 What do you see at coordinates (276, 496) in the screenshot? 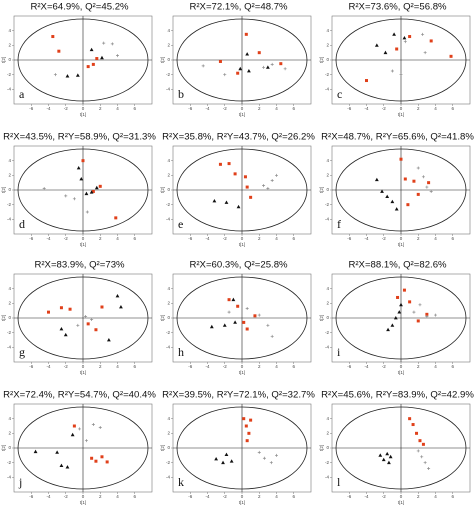
I see `x-tick-label: 4` at bounding box center [276, 496].